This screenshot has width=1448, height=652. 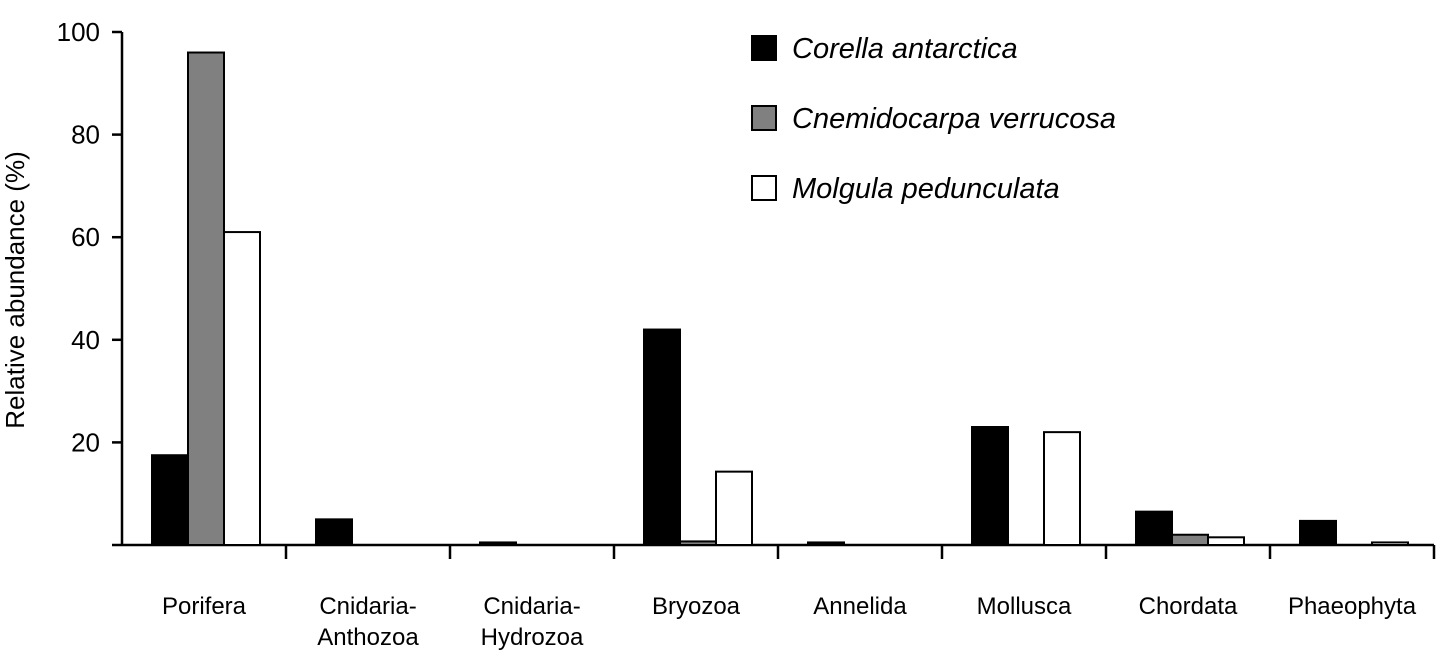 I want to click on legend-label: Corella antarctica, so click(x=905, y=49).